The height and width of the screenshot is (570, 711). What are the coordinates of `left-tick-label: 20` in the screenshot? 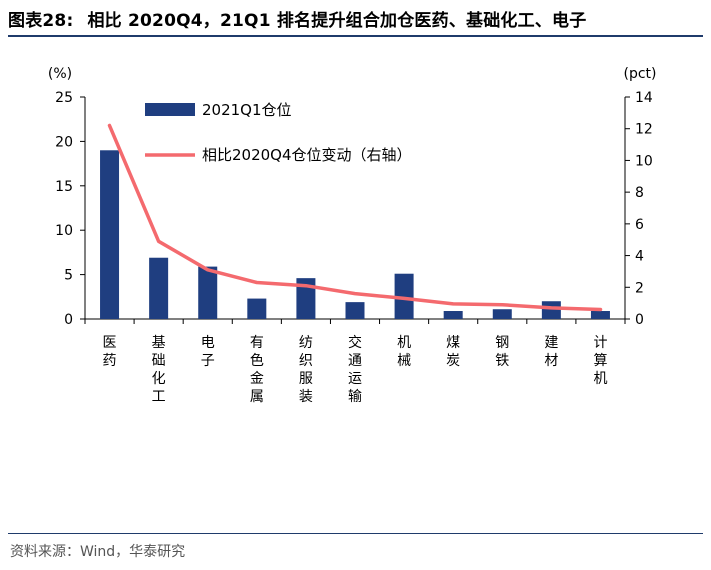 It's located at (64, 142).